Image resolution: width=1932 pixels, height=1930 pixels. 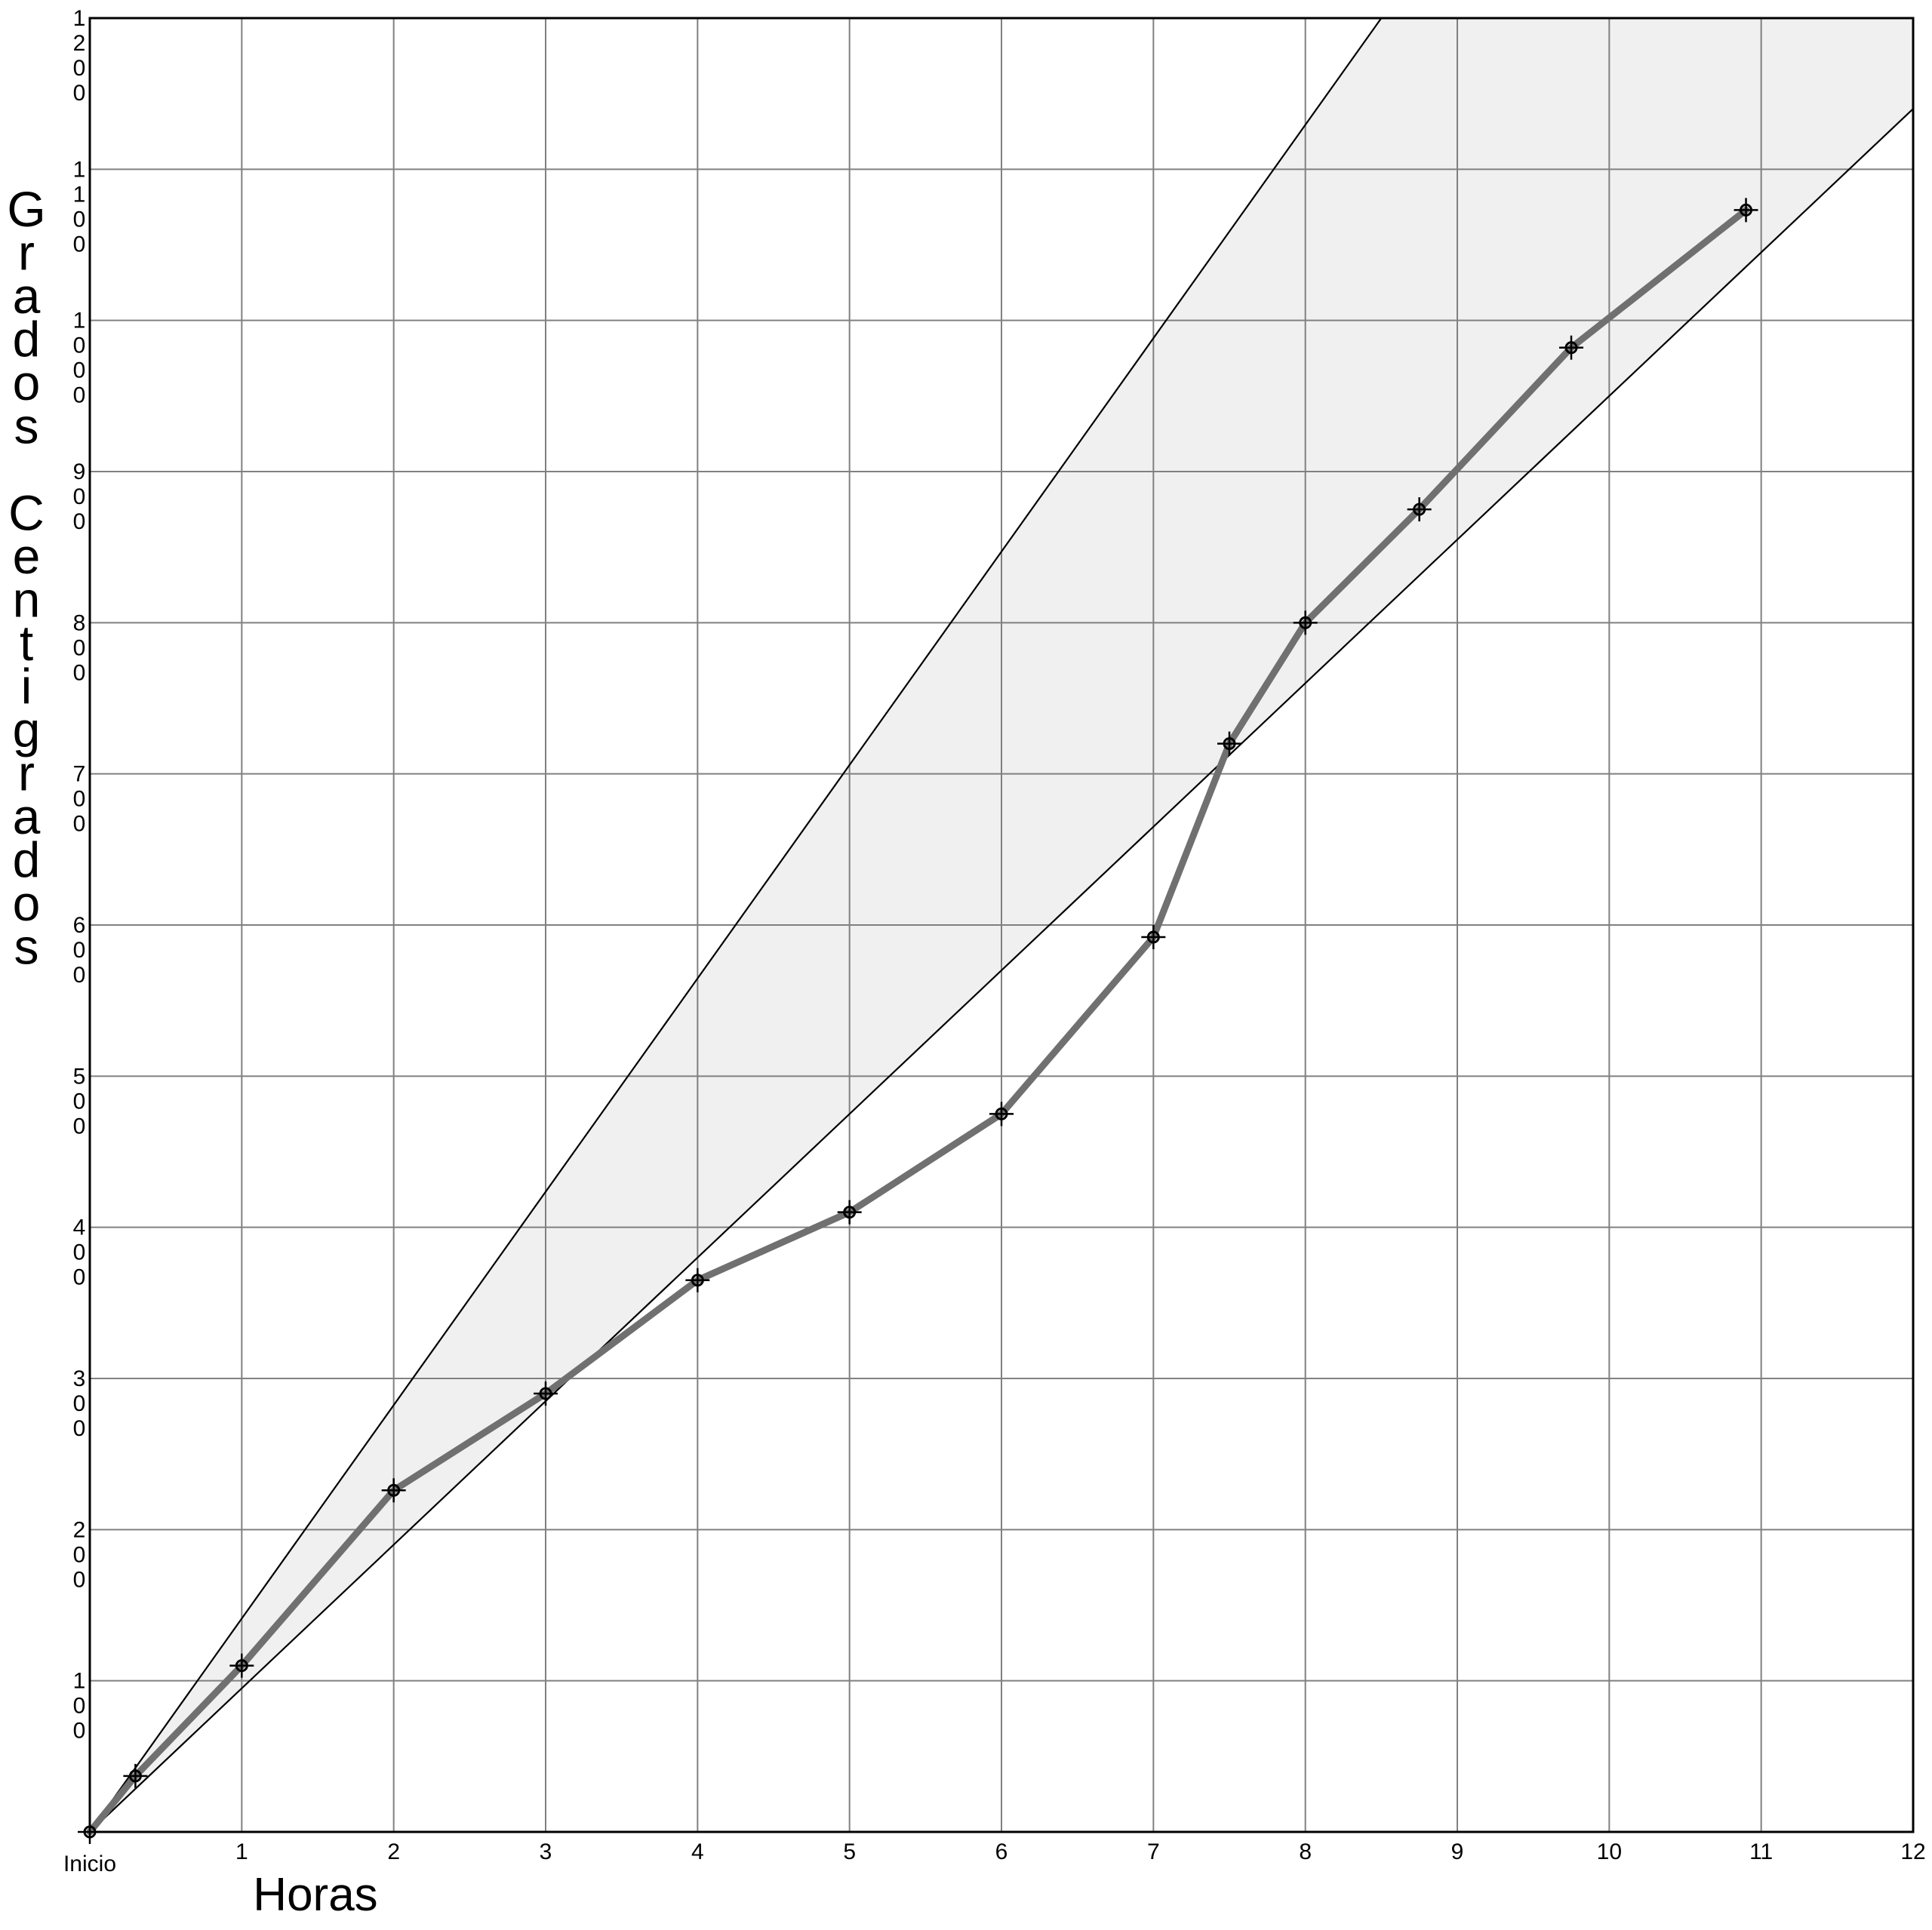 I want to click on y-tick-labels: 1 0 0 2 0 0 3 0 0 4 0 0 5 0 0 6 0 0 7 0 0 8 0 0 9 0 0 1 0 0 0 1 1 0 0 1 2 0 0, so click(x=79, y=875).